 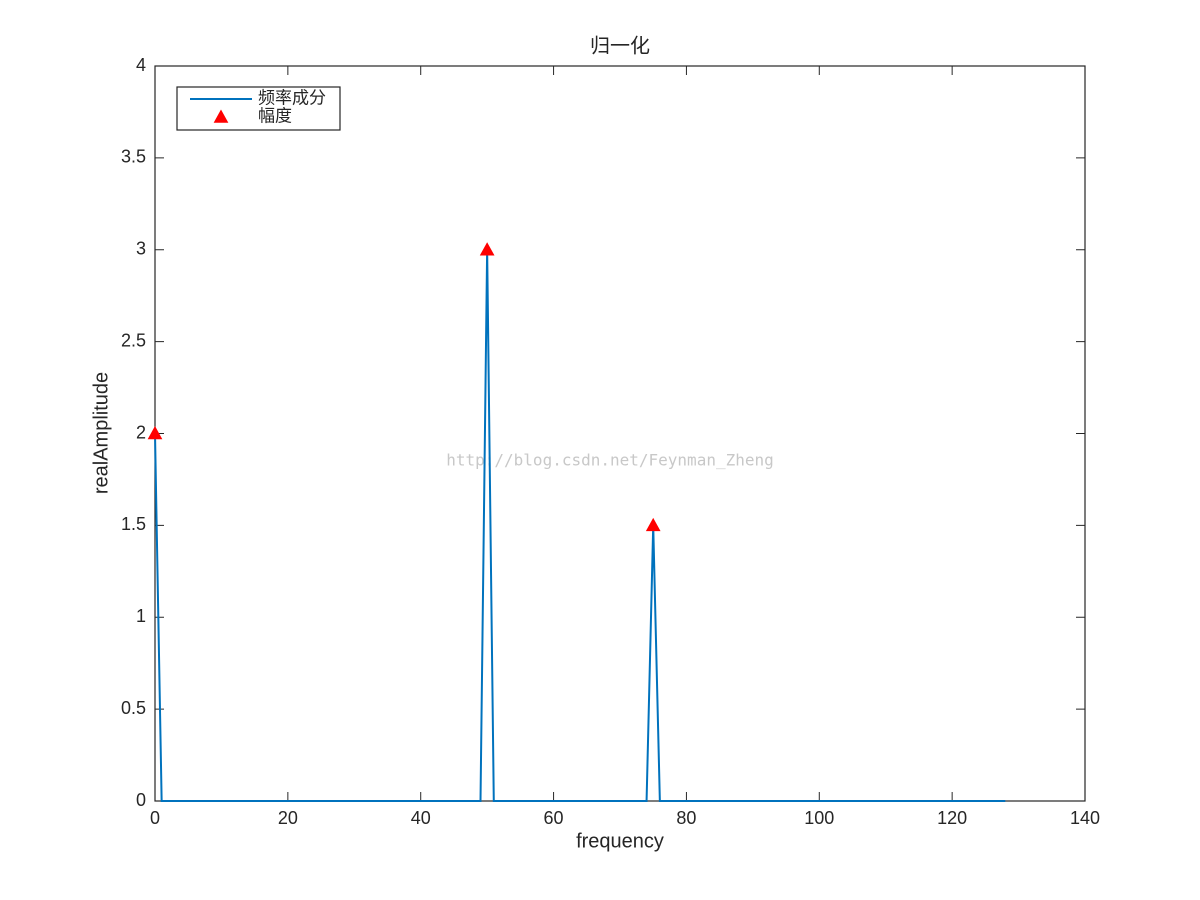 I want to click on y-tick-label: 0.5, so click(x=133, y=708).